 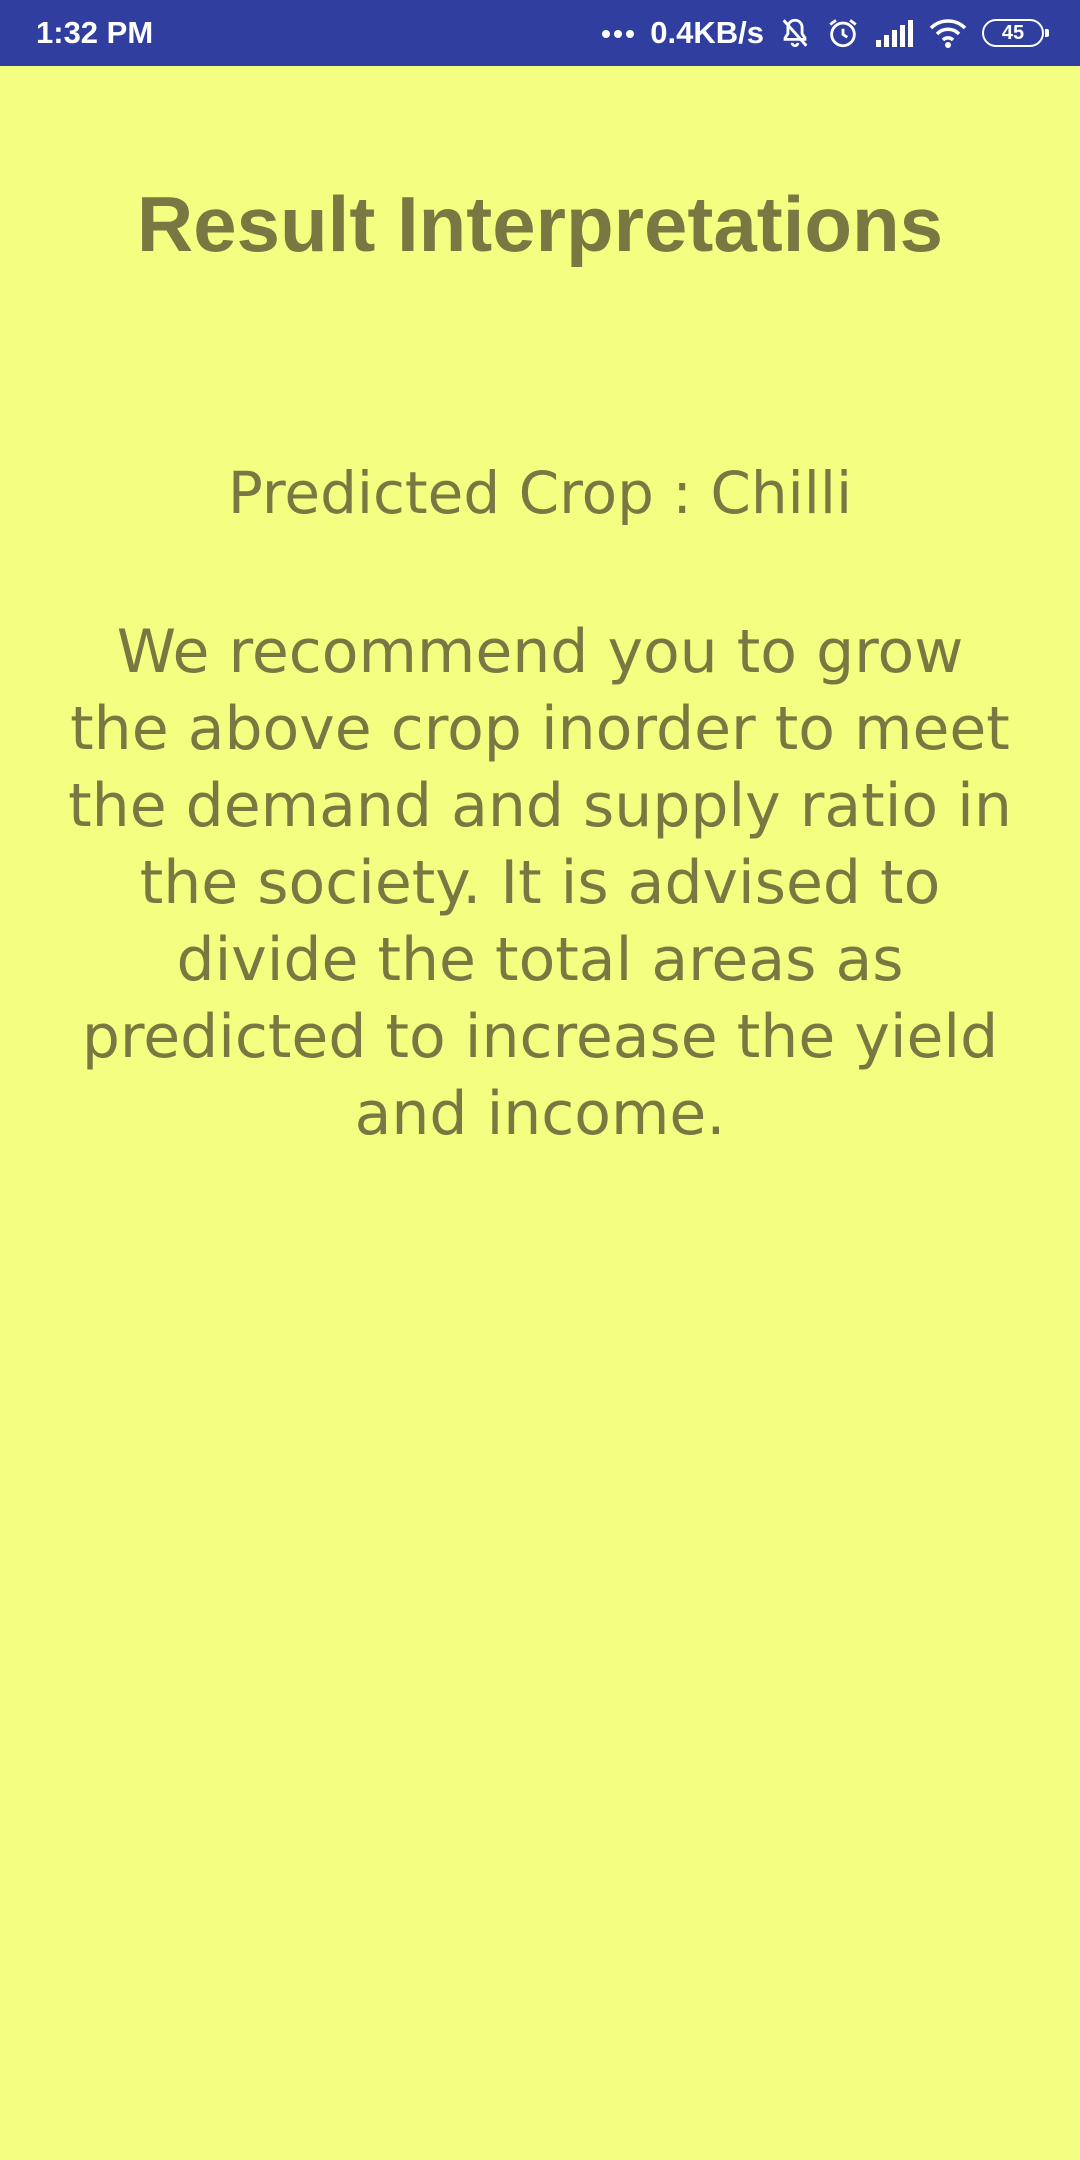 I want to click on bell-muted-icon, so click(x=795, y=33).